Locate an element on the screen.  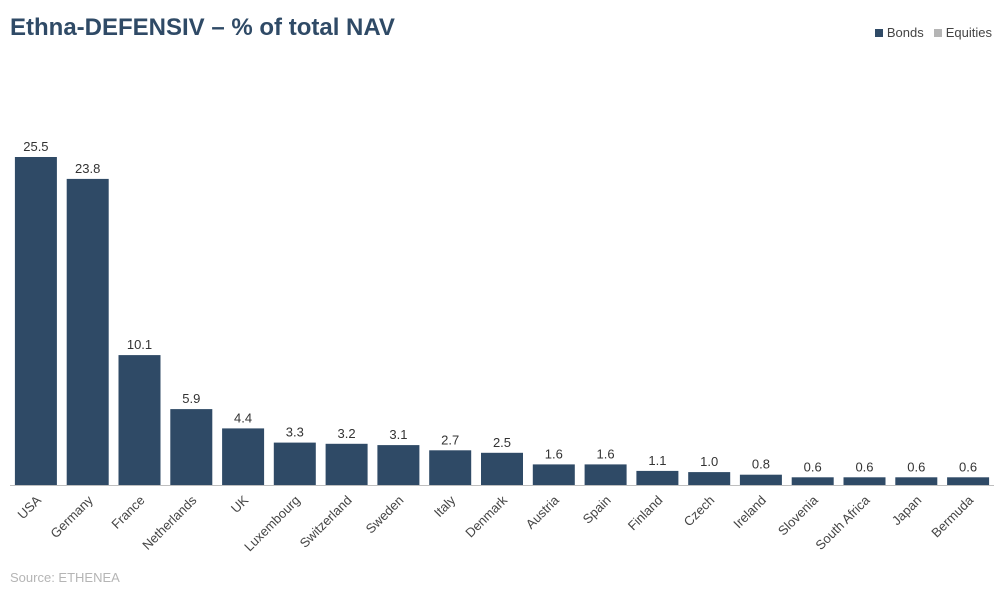
legend-label-bonds: Bonds is located at coordinates (905, 32).